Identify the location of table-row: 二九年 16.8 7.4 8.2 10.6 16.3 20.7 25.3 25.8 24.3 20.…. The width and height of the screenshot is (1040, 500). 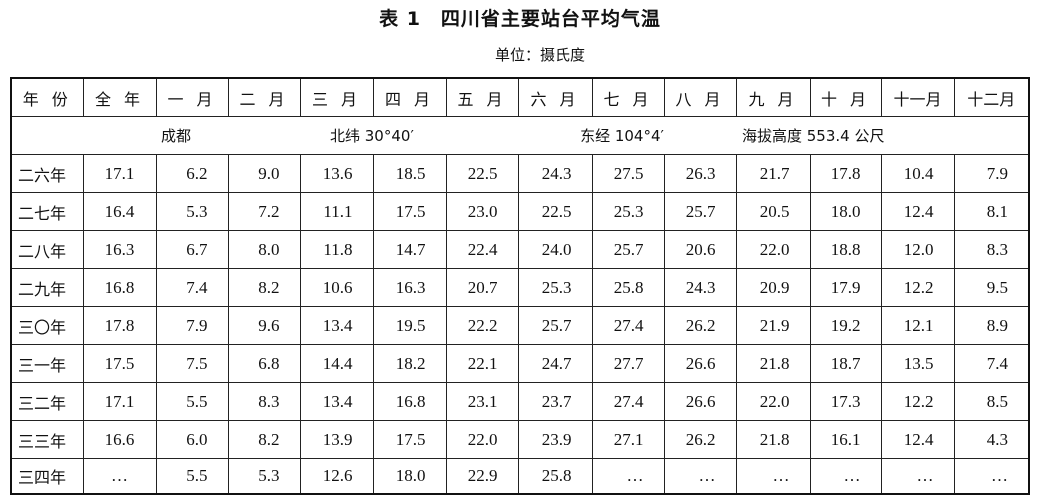
(520, 287).